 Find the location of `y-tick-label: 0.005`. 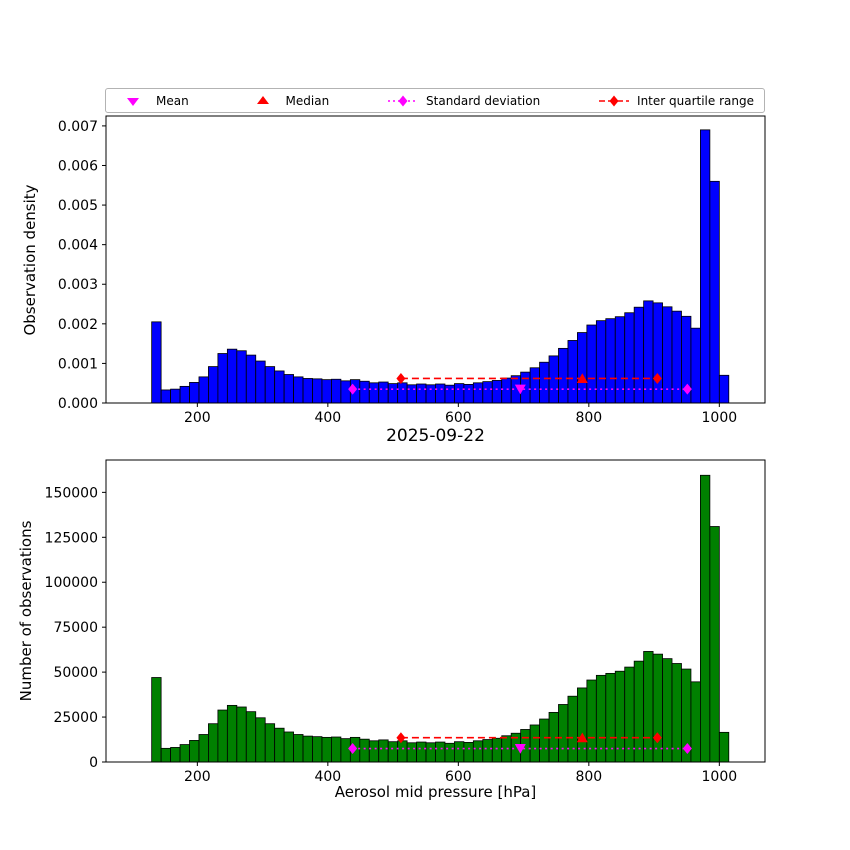

y-tick-label: 0.005 is located at coordinates (78, 206).